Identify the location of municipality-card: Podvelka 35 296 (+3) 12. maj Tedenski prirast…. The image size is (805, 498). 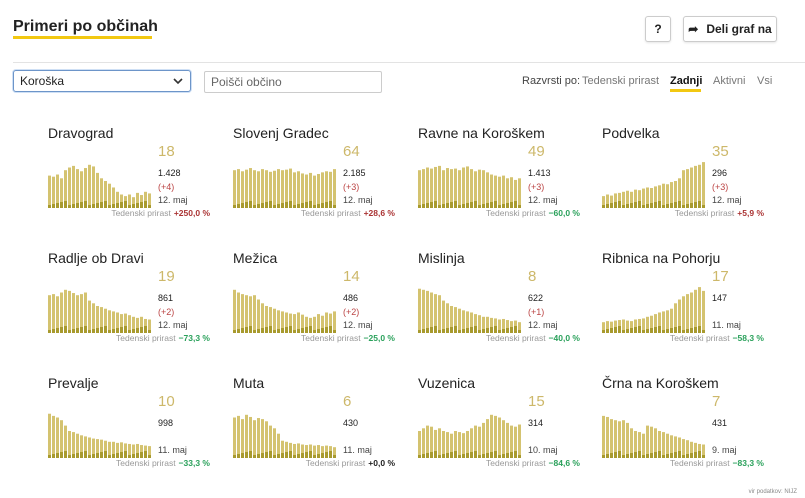
(687, 180).